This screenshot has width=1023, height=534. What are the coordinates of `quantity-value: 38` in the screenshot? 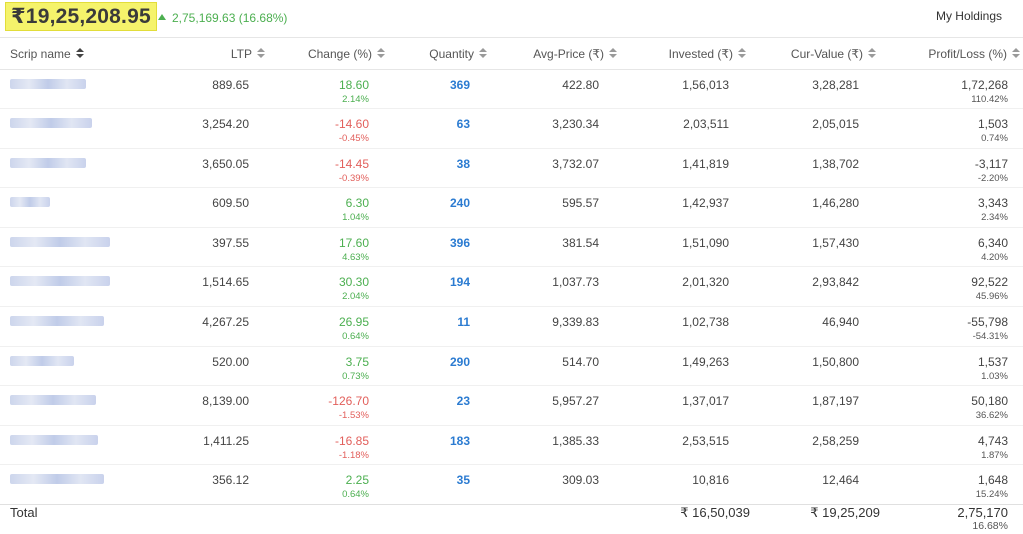 It's located at (463, 163).